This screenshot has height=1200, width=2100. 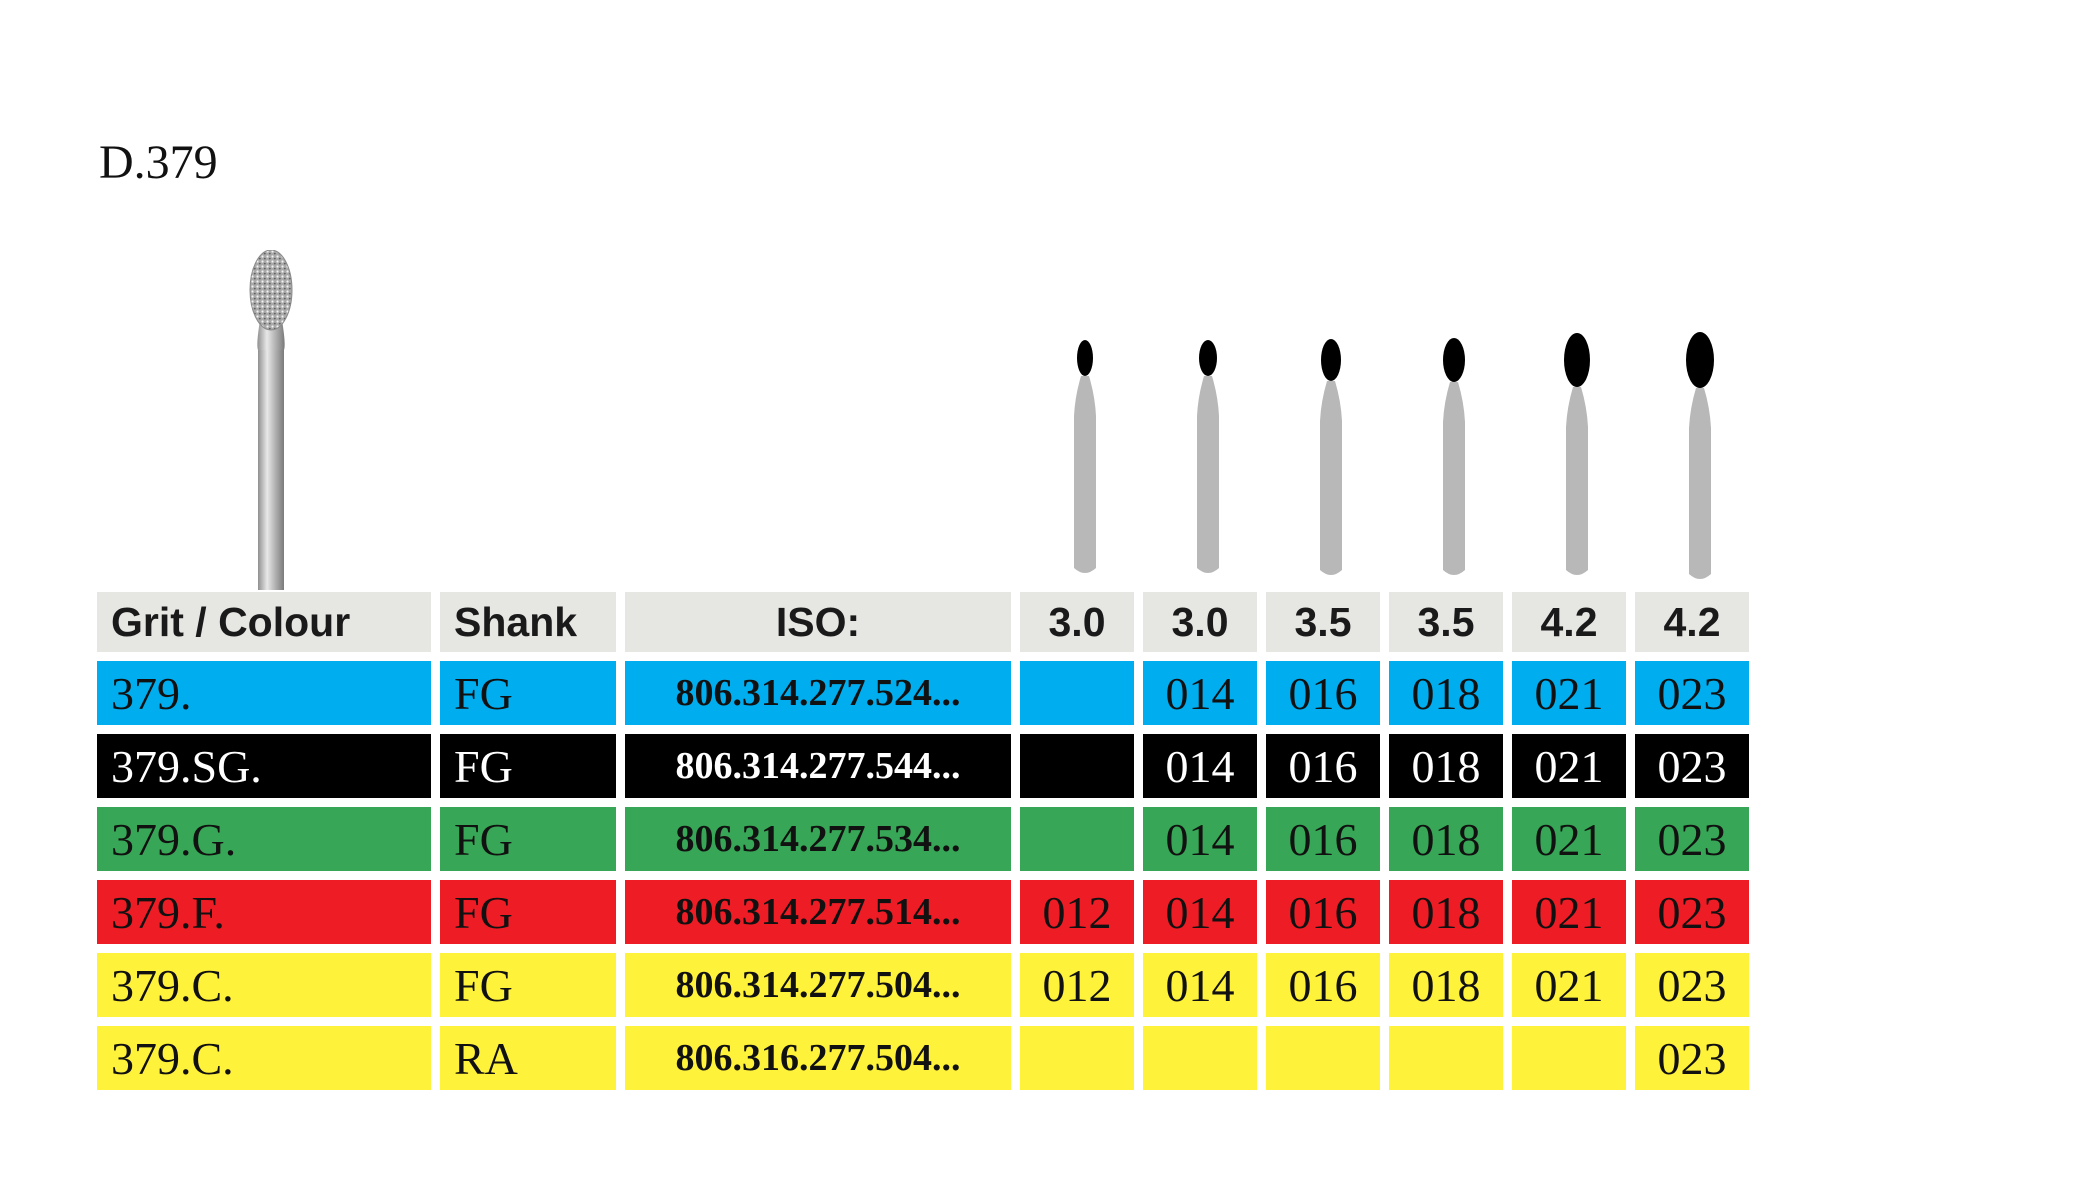 What do you see at coordinates (264, 912) in the screenshot?
I see `grit-cell: 379.F.` at bounding box center [264, 912].